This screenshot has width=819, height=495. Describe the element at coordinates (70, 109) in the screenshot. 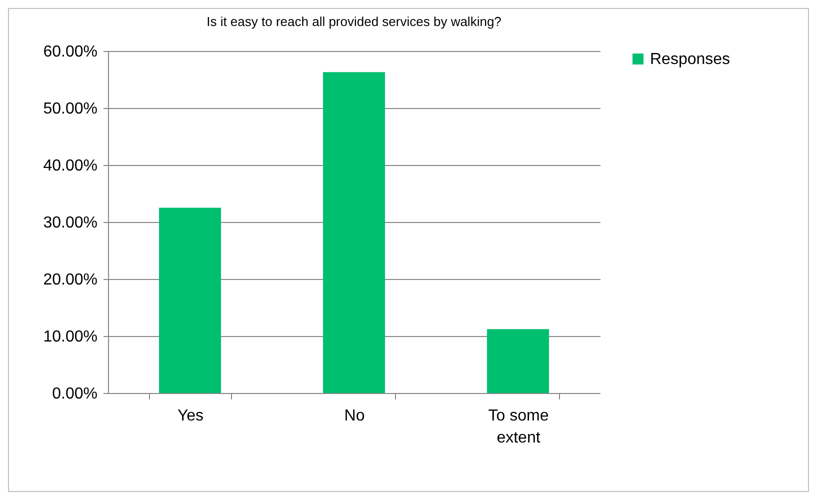

I see `y-tick-label: 50.00%` at that location.